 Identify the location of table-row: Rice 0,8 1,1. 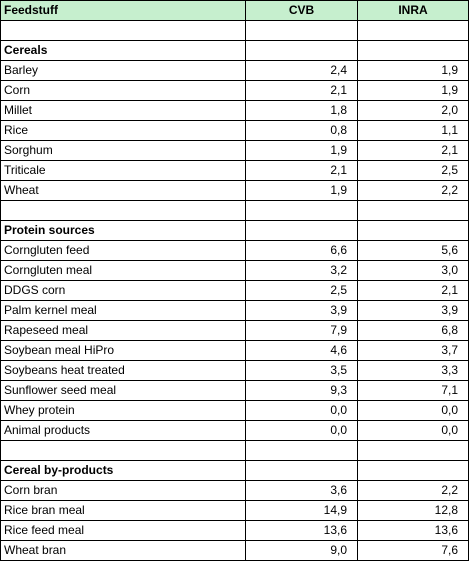
(234, 130).